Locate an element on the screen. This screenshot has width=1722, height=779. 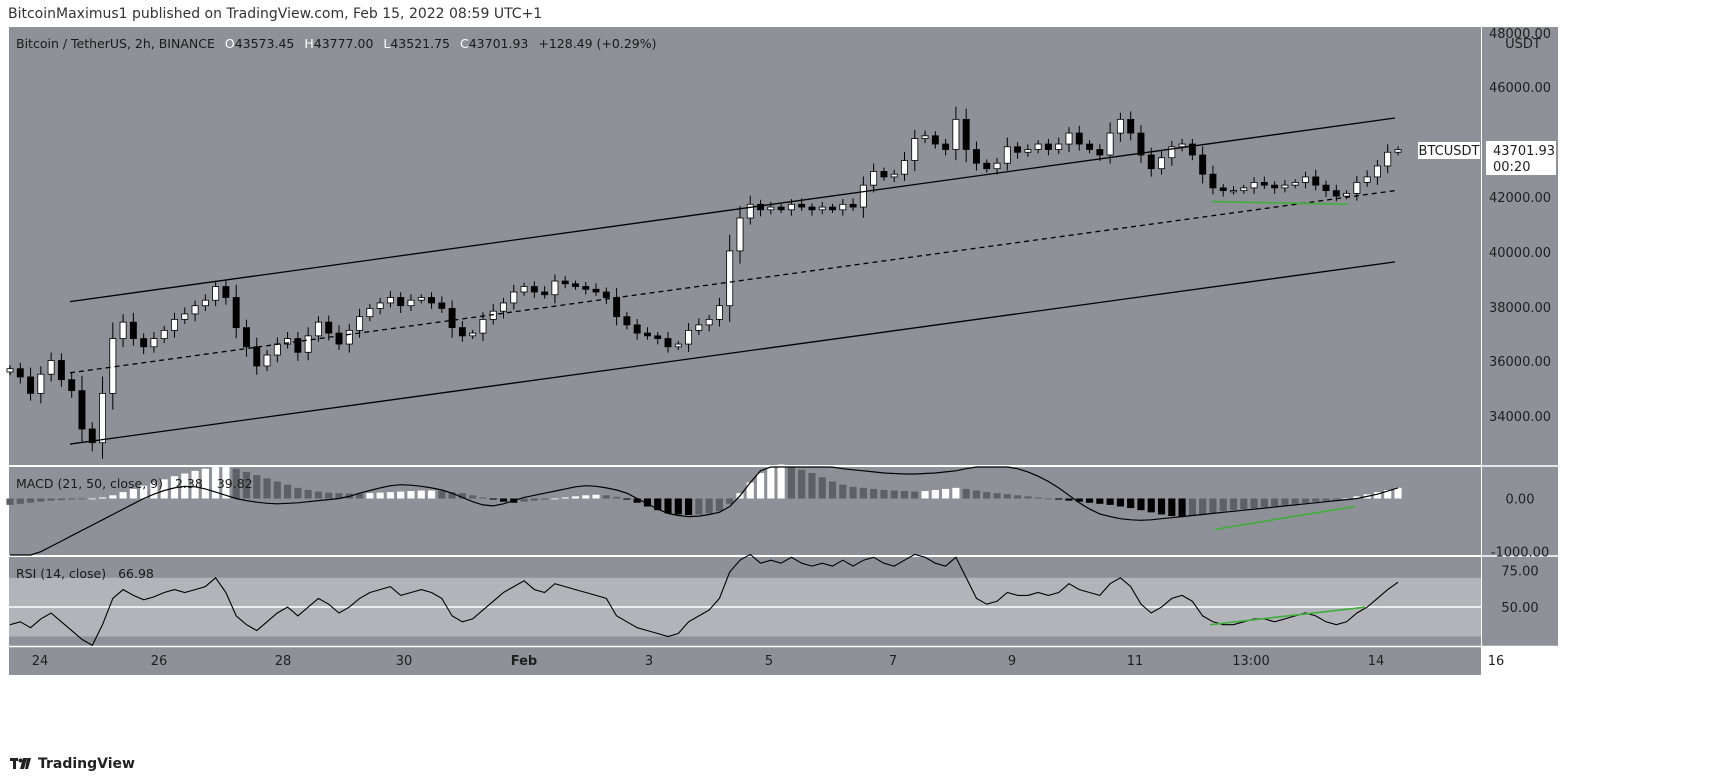
price-axis is located at coordinates (1520, 337).